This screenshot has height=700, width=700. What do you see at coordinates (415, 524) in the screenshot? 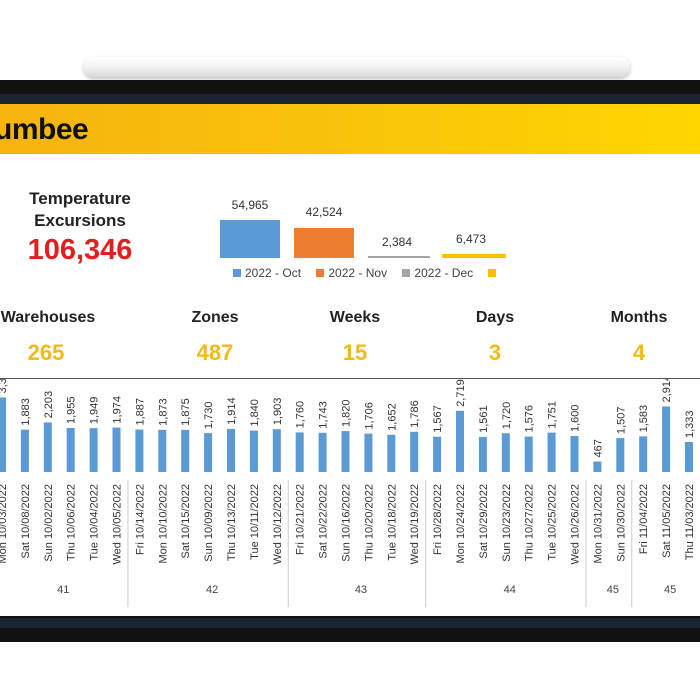
I see `category-label: Wed 10/19/2022` at bounding box center [415, 524].